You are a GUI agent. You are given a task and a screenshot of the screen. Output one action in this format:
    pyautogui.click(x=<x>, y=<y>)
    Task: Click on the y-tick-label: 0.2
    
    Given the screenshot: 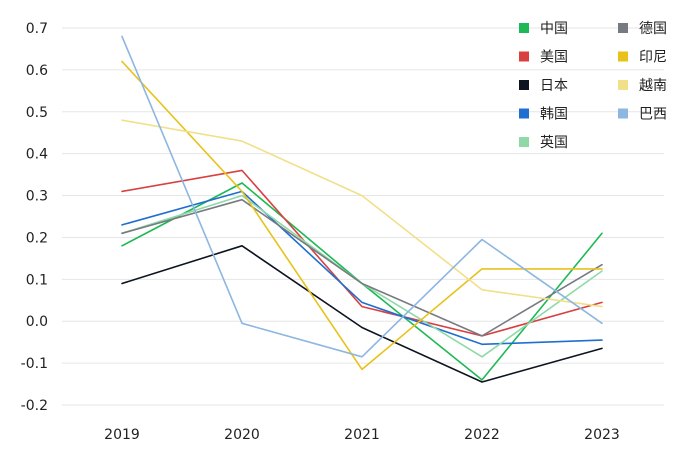 What is the action you would take?
    pyautogui.click(x=37, y=238)
    